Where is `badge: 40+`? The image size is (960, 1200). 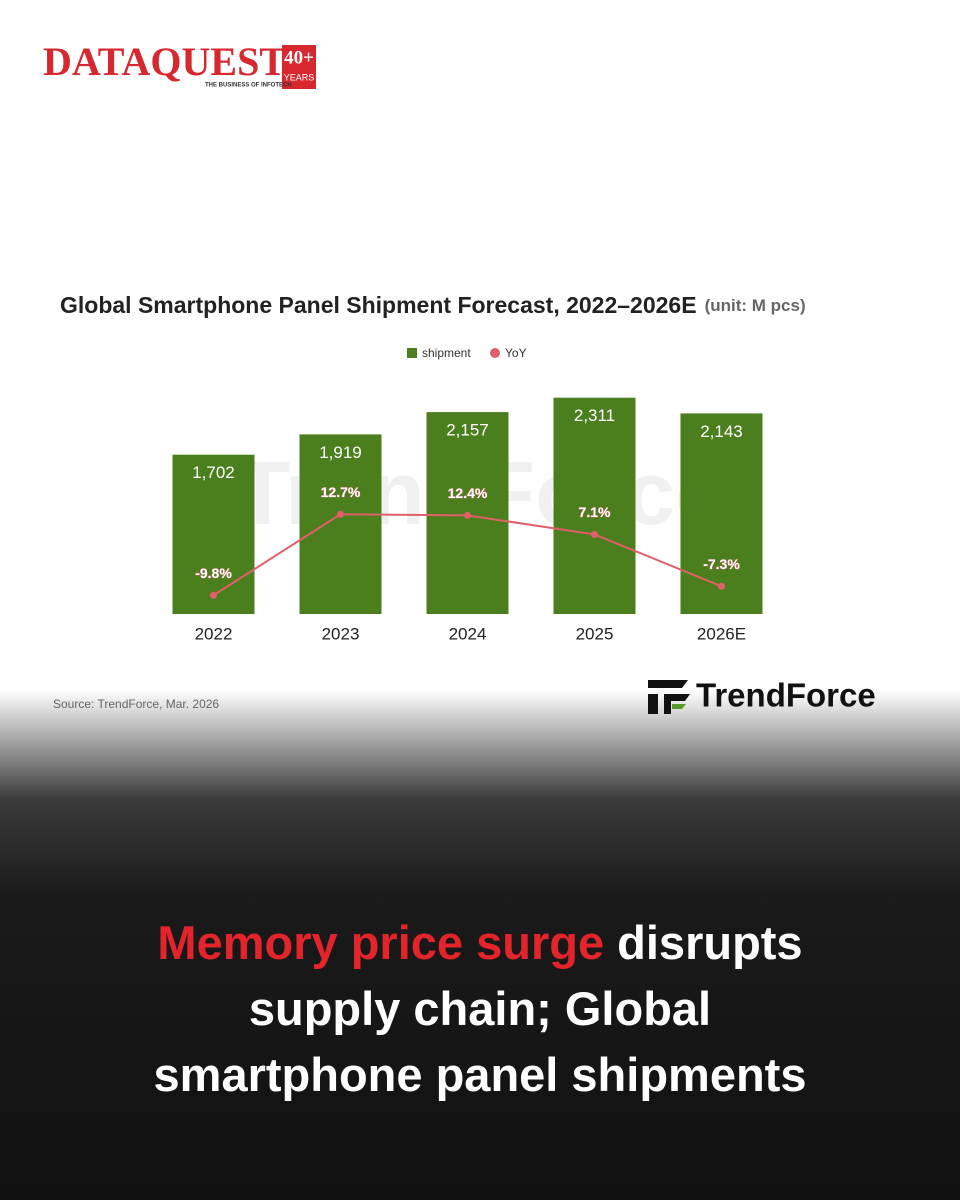
badge: 40+ is located at coordinates (299, 57).